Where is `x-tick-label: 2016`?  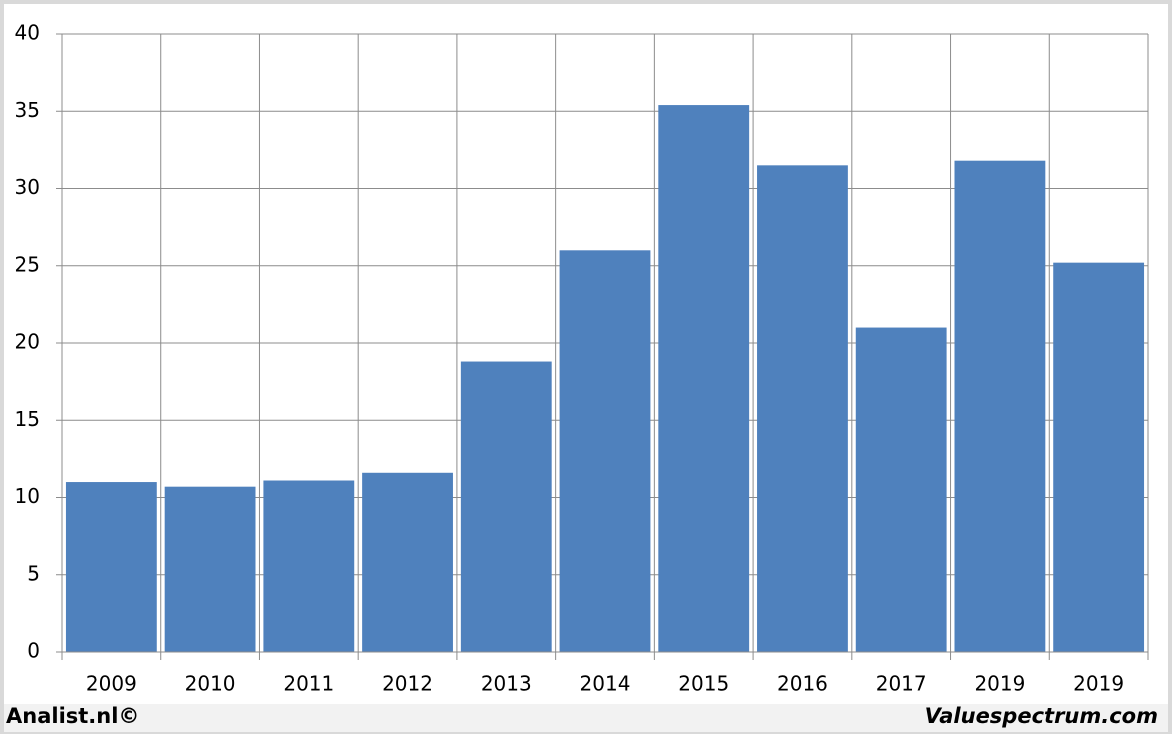 x-tick-label: 2016 is located at coordinates (802, 684).